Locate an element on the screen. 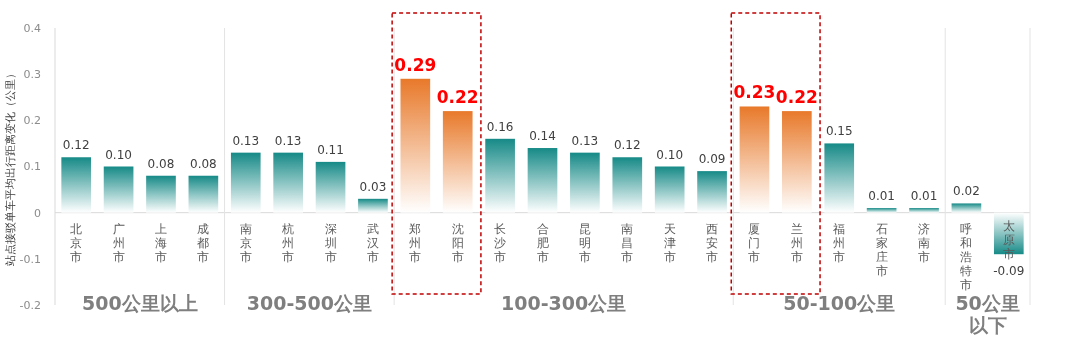  y-tick-label: -0.1 is located at coordinates (30, 259).